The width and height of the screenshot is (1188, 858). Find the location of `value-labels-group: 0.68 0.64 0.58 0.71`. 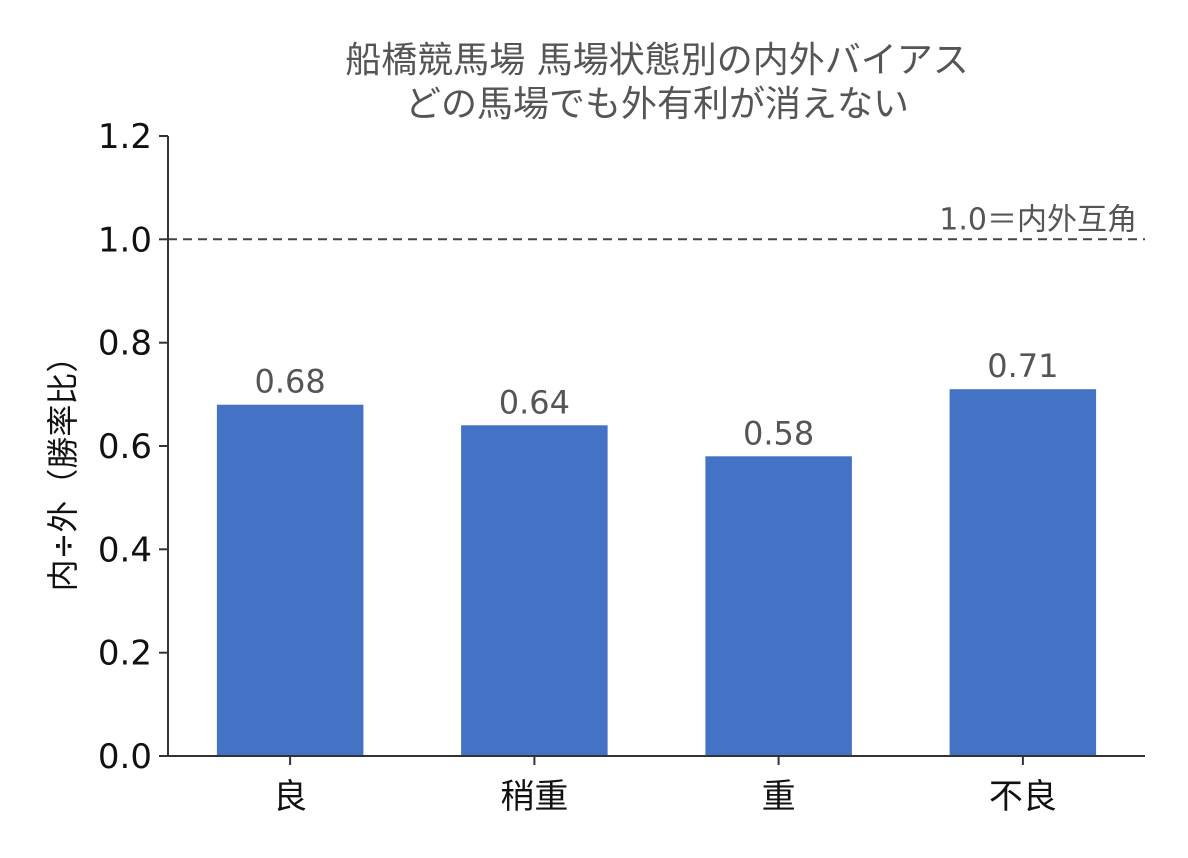

value-labels-group: 0.68 0.64 0.58 0.71 is located at coordinates (656, 399).